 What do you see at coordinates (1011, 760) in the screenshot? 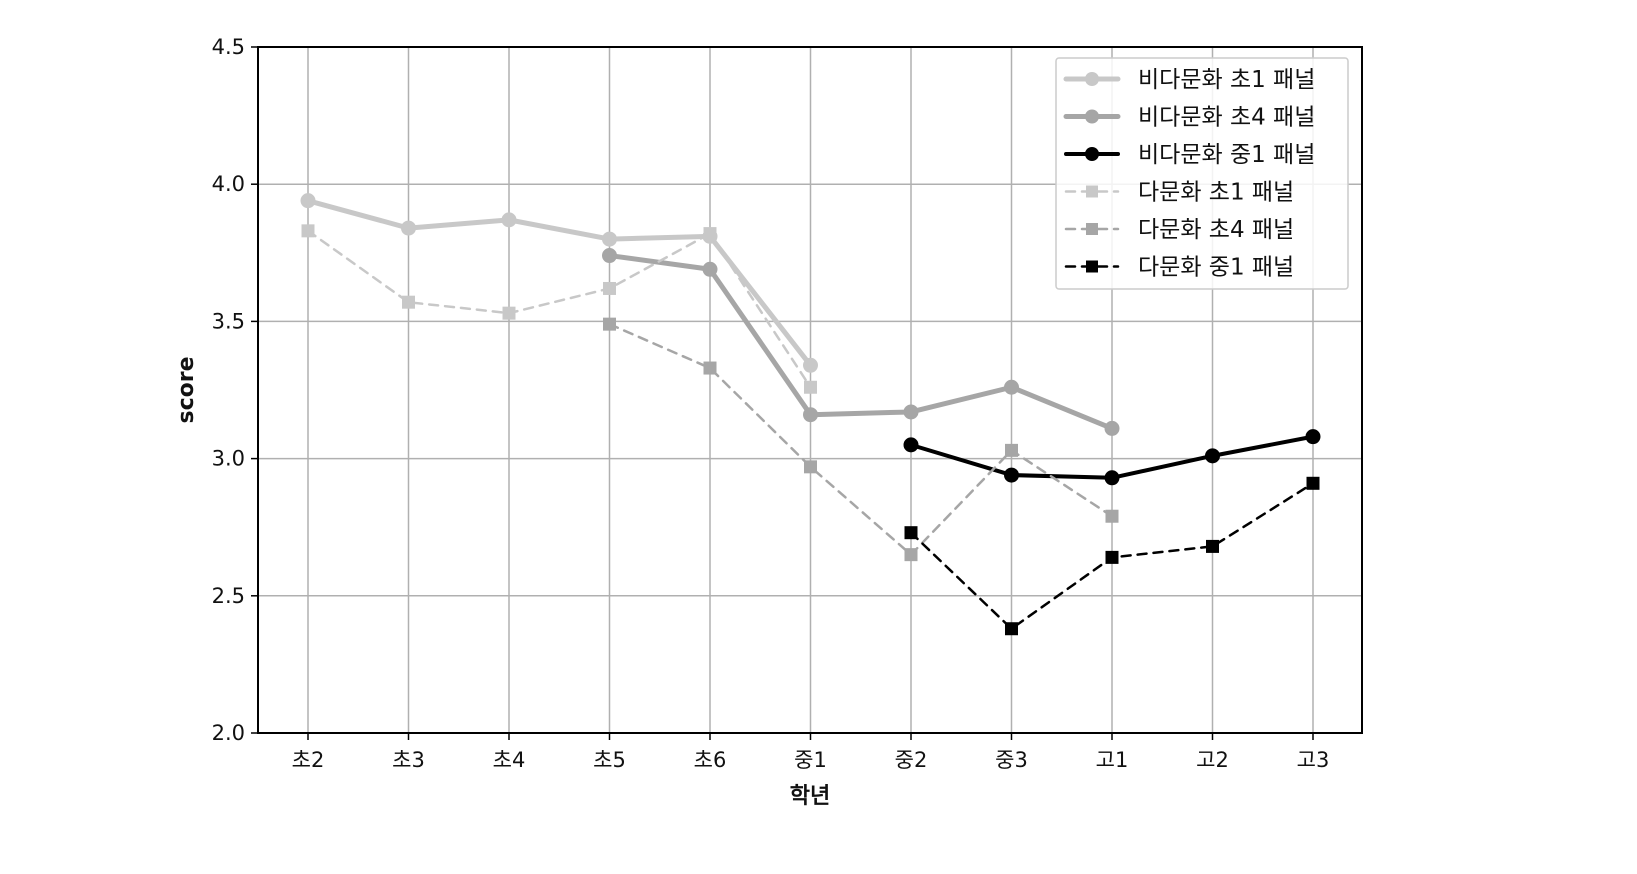
I see `x-tick-label: 중3` at bounding box center [1011, 760].